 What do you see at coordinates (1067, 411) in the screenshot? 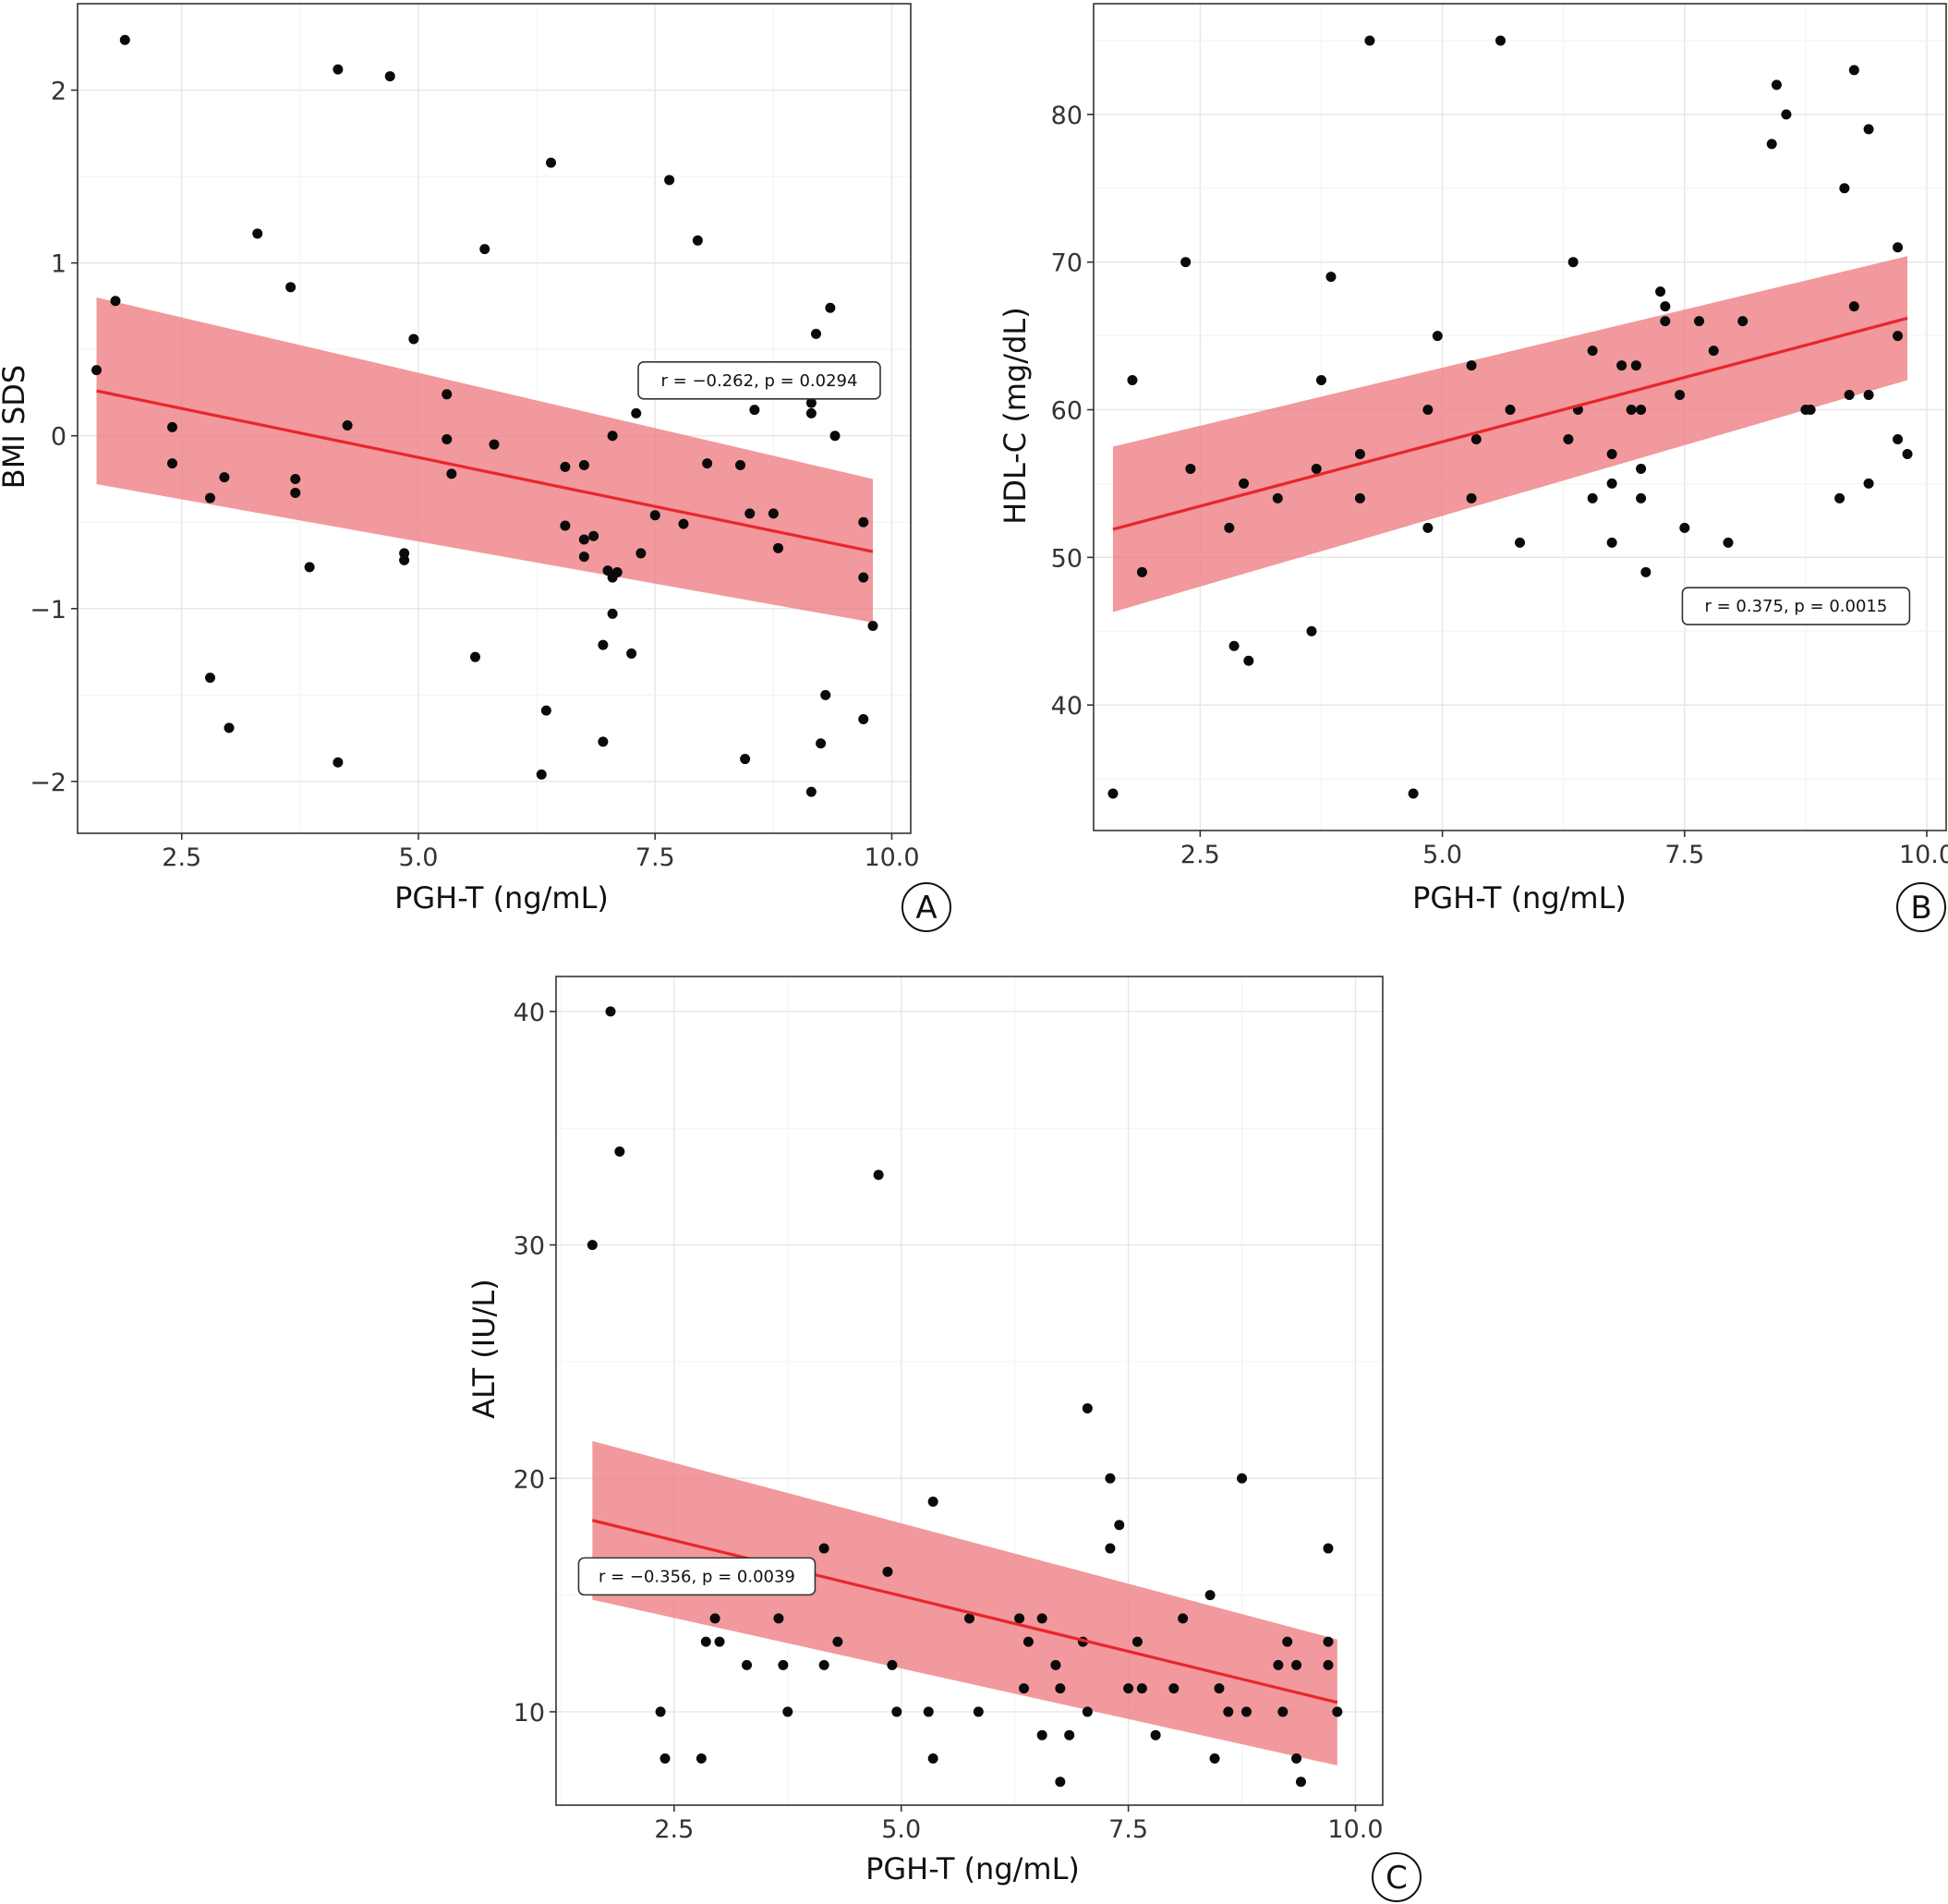
I see `panel-b-y-tick-label: 60` at bounding box center [1067, 411].